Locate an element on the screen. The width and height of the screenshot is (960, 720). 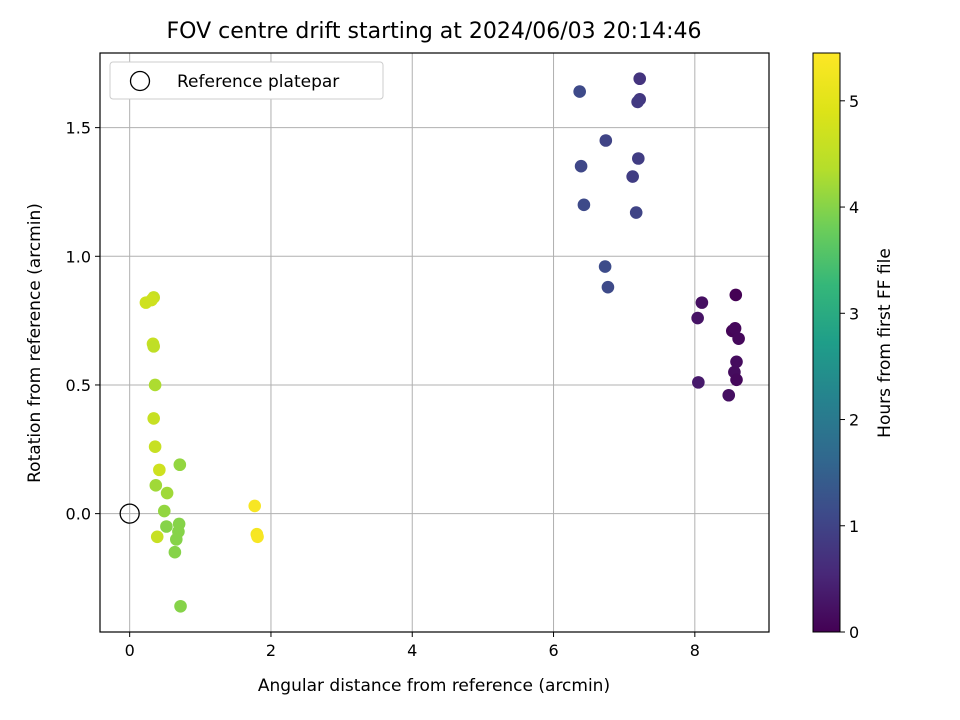
y-tick-label: 0.5 is located at coordinates (78, 385).